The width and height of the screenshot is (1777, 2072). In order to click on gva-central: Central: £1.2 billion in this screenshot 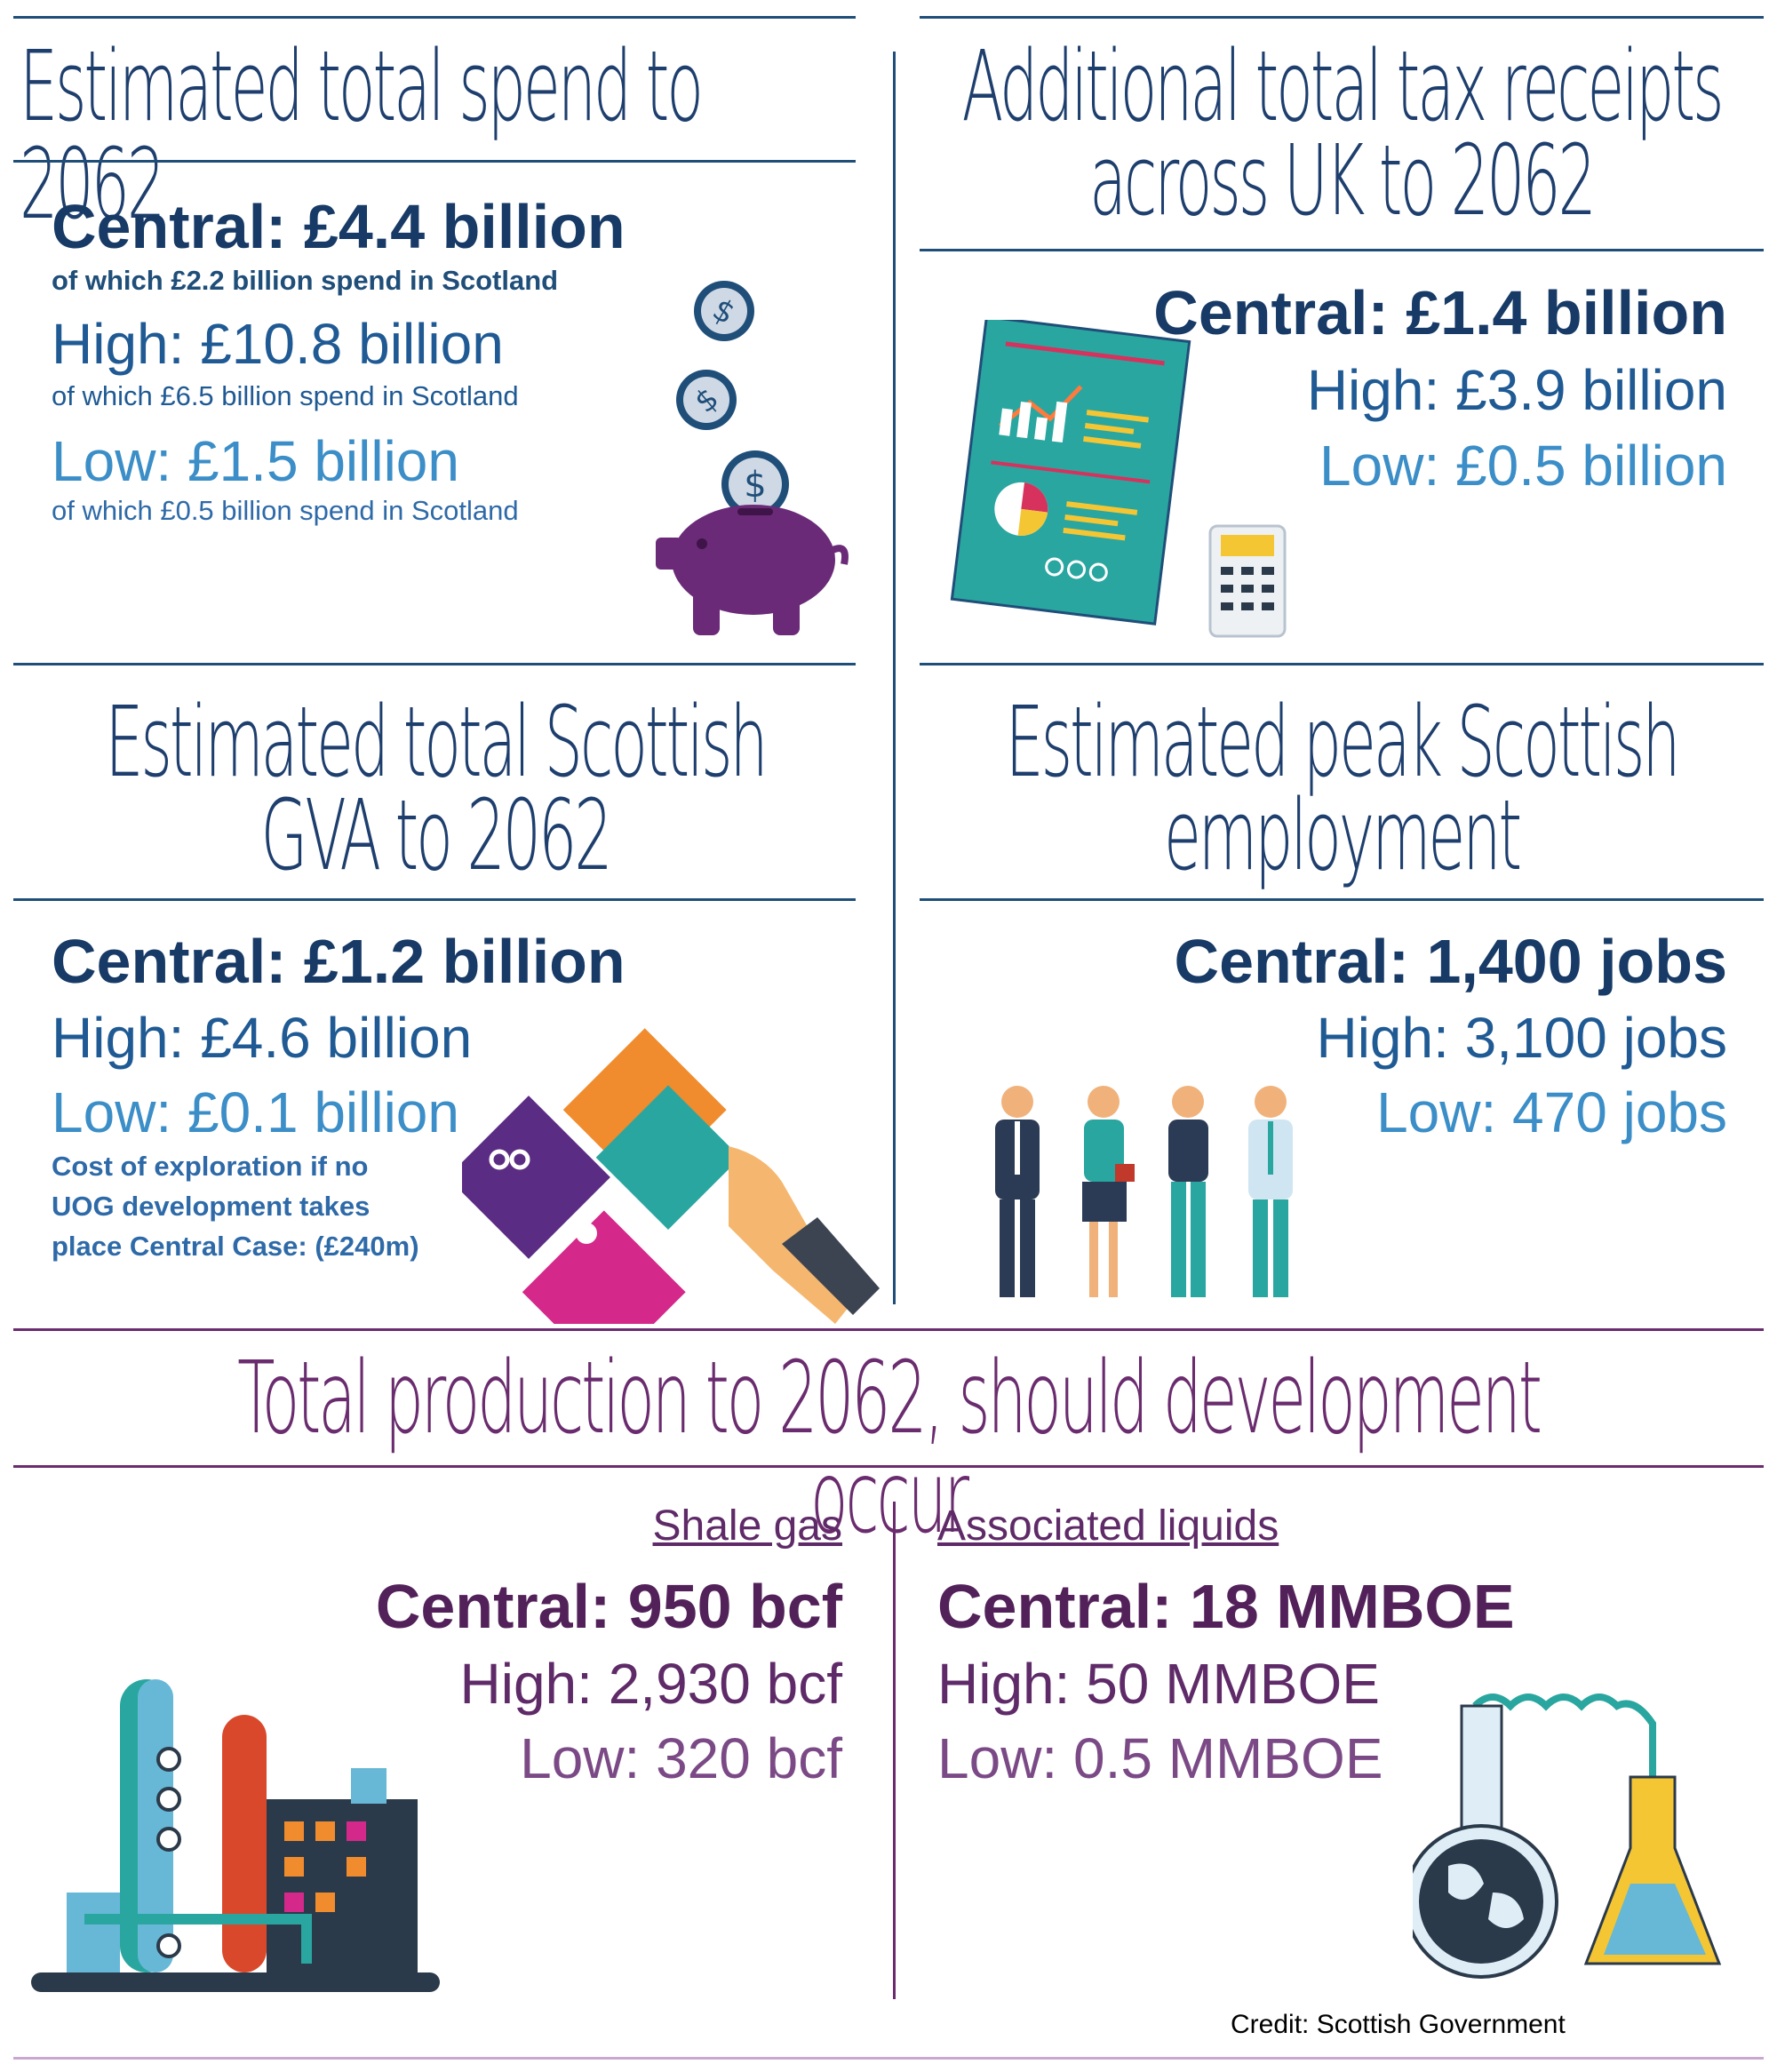, I will do `click(339, 962)`.